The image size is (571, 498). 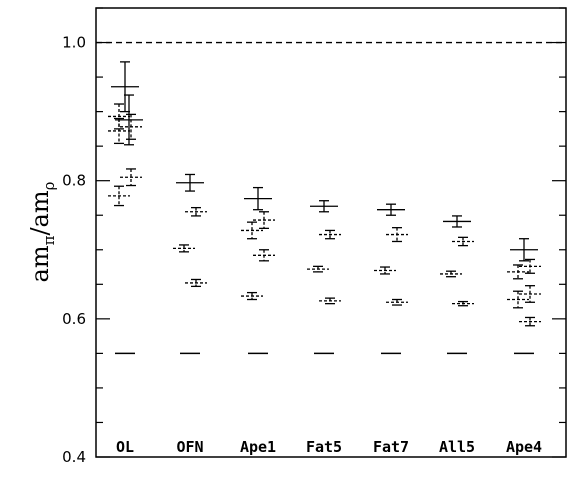 What do you see at coordinates (258, 447) in the screenshot?
I see `category-label: Ape1` at bounding box center [258, 447].